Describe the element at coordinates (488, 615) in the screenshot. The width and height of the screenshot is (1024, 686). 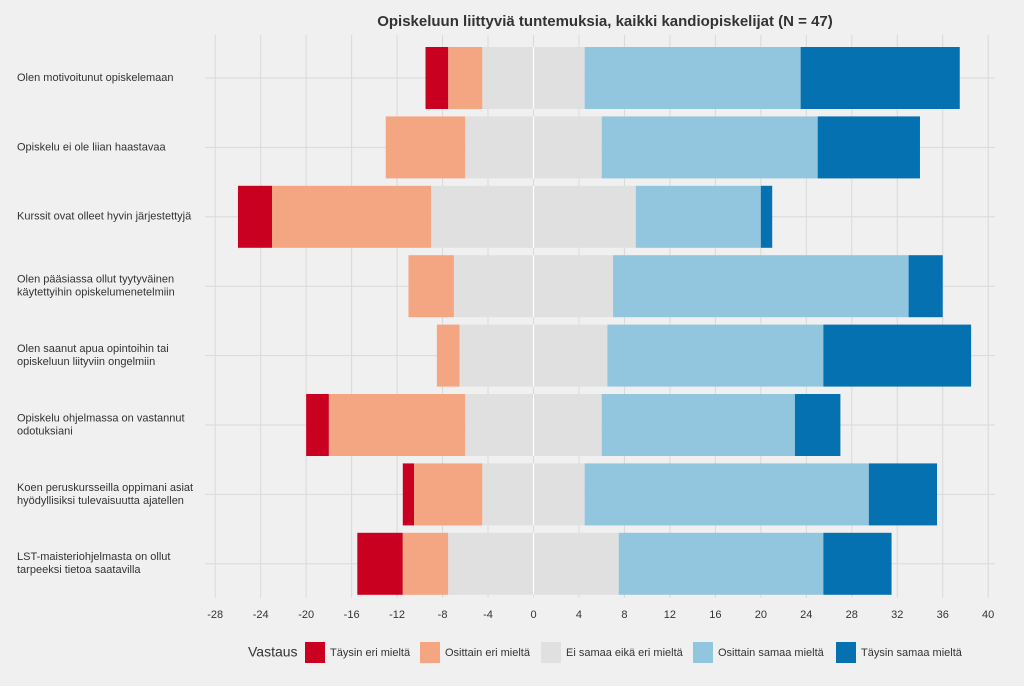
I see `x-tick-label: -4` at that location.